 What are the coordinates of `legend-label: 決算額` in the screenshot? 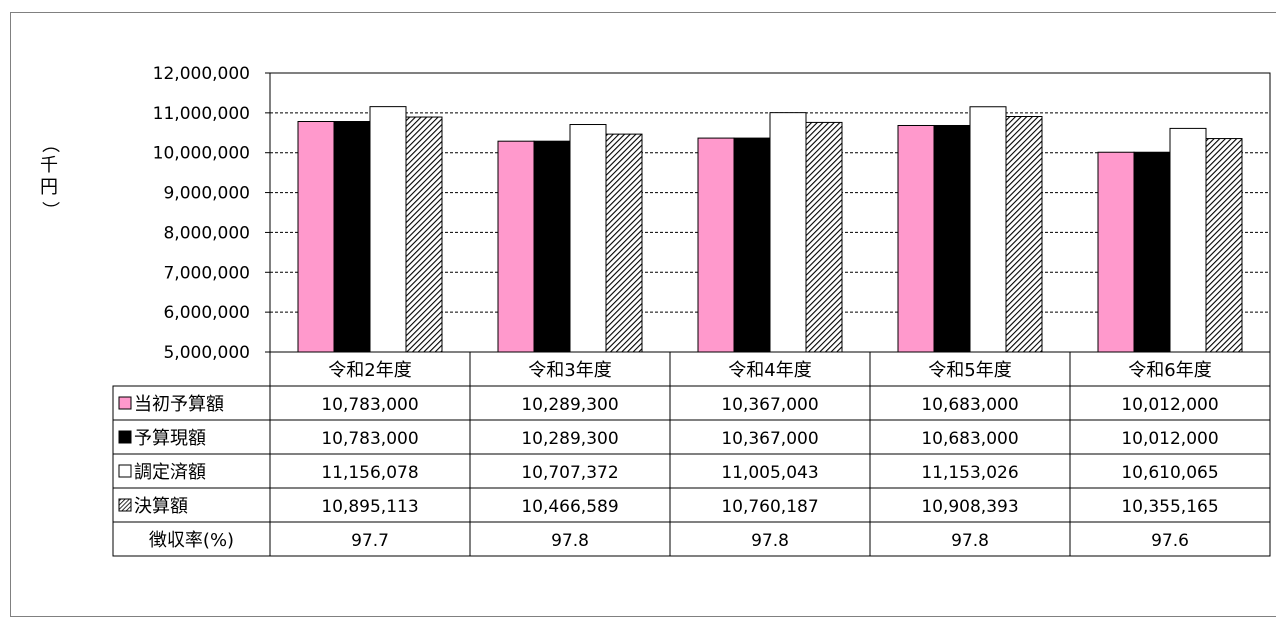 It's located at (161, 506).